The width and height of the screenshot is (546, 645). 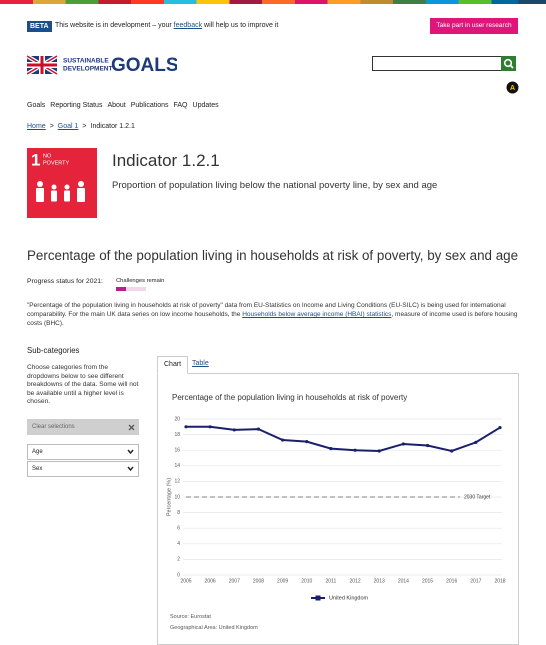 I want to click on banner-text: This website is in development – your, so click(x=114, y=25).